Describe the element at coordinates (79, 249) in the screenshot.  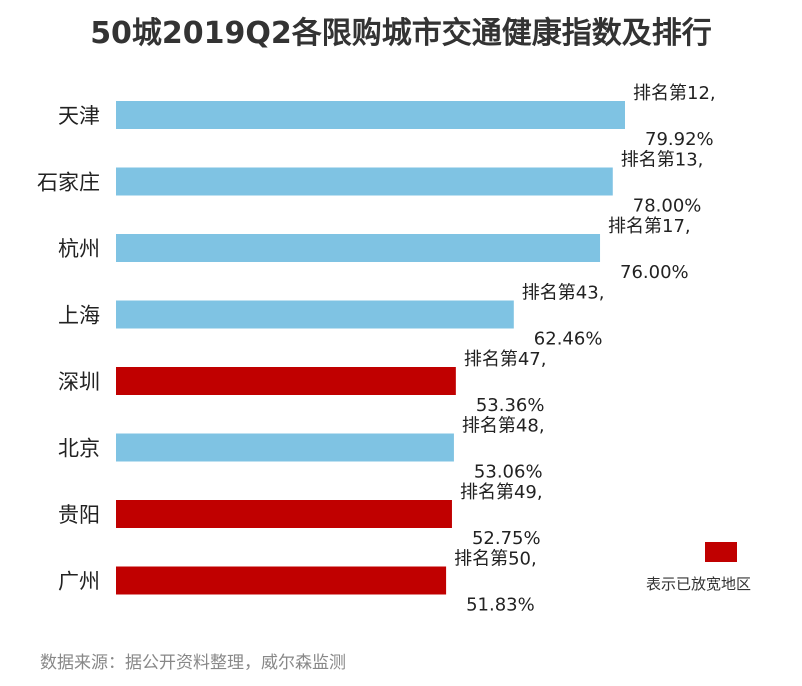
I see `category-label: 杭州` at that location.